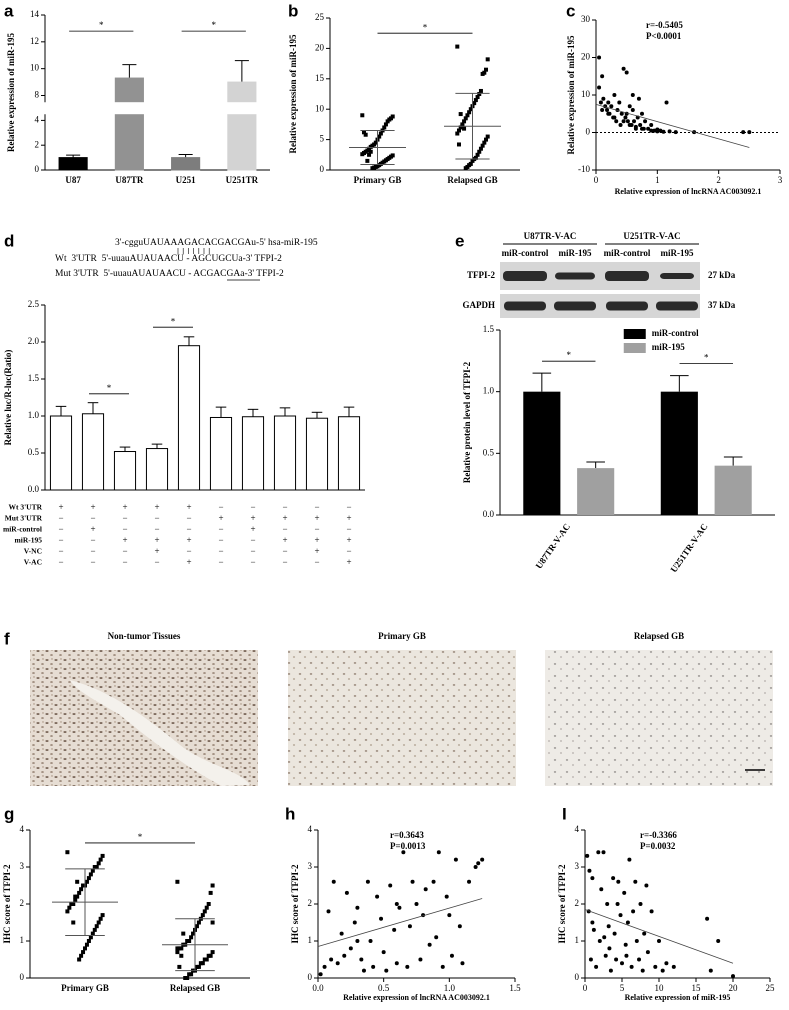 The image size is (789, 1010). I want to click on image-title: Primary GB, so click(402, 636).